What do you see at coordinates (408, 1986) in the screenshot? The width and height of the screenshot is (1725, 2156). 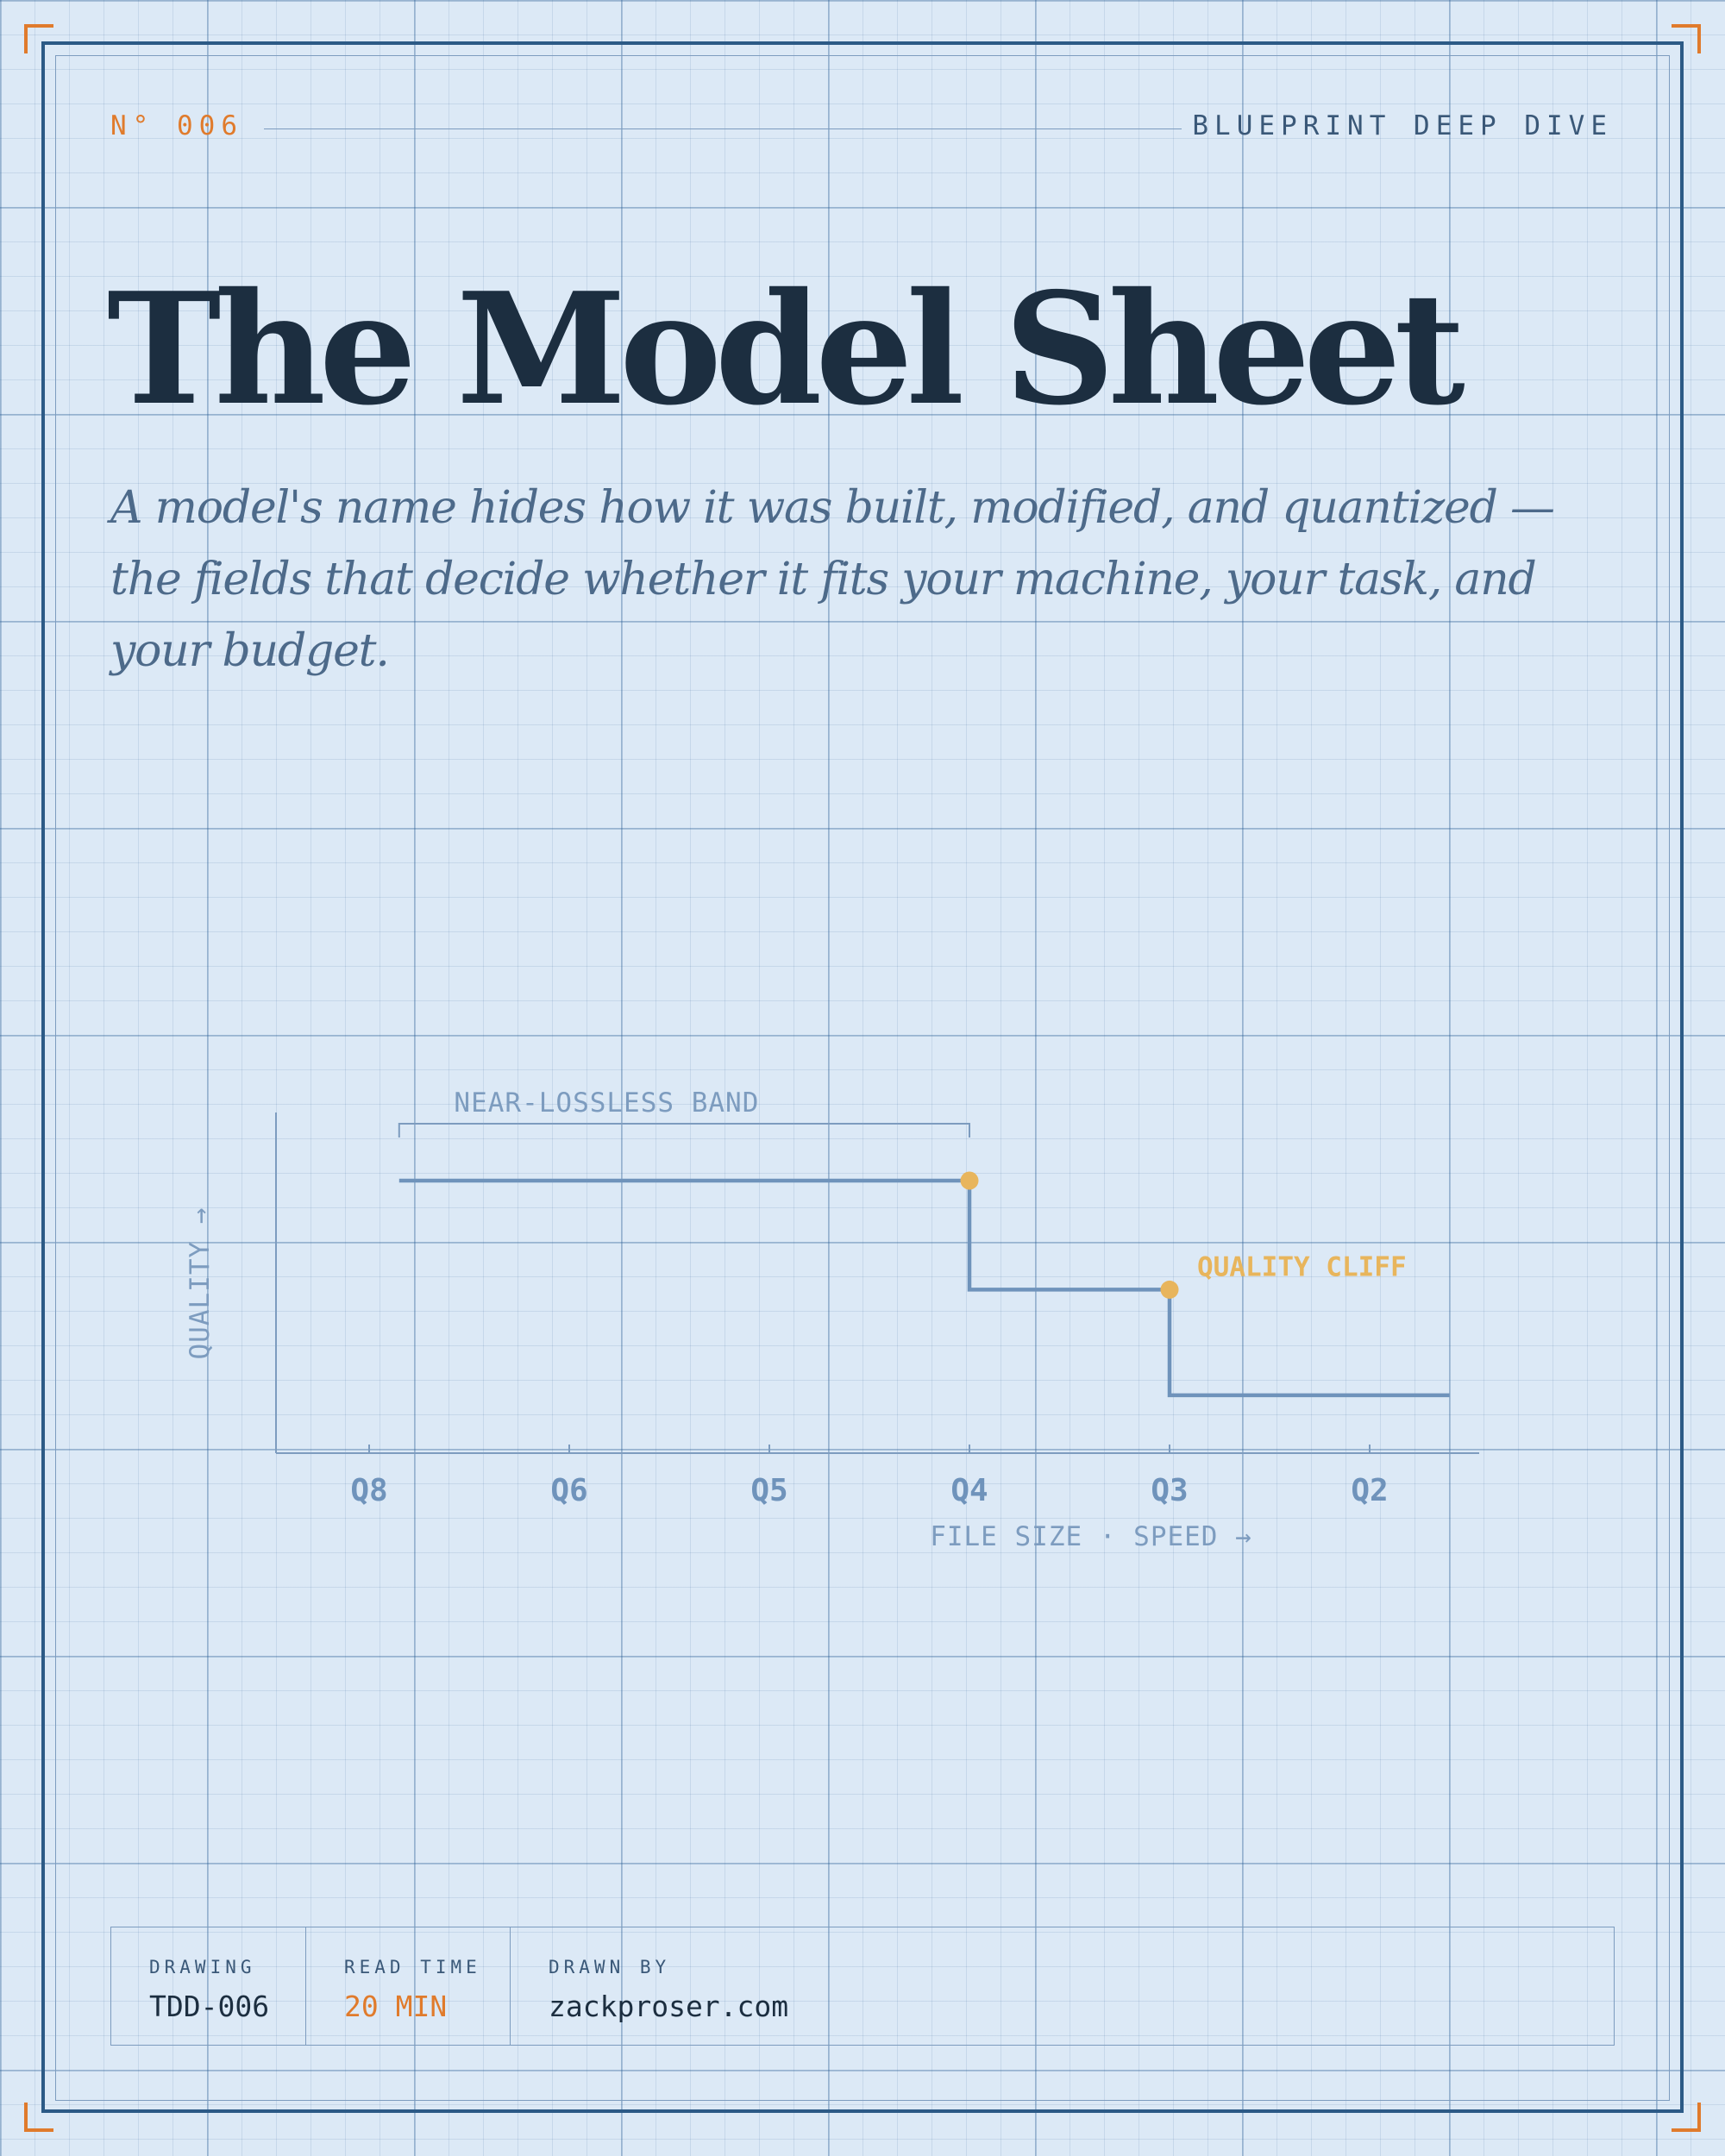 I see `read-time-cell: READ TIME 20 MIN` at bounding box center [408, 1986].